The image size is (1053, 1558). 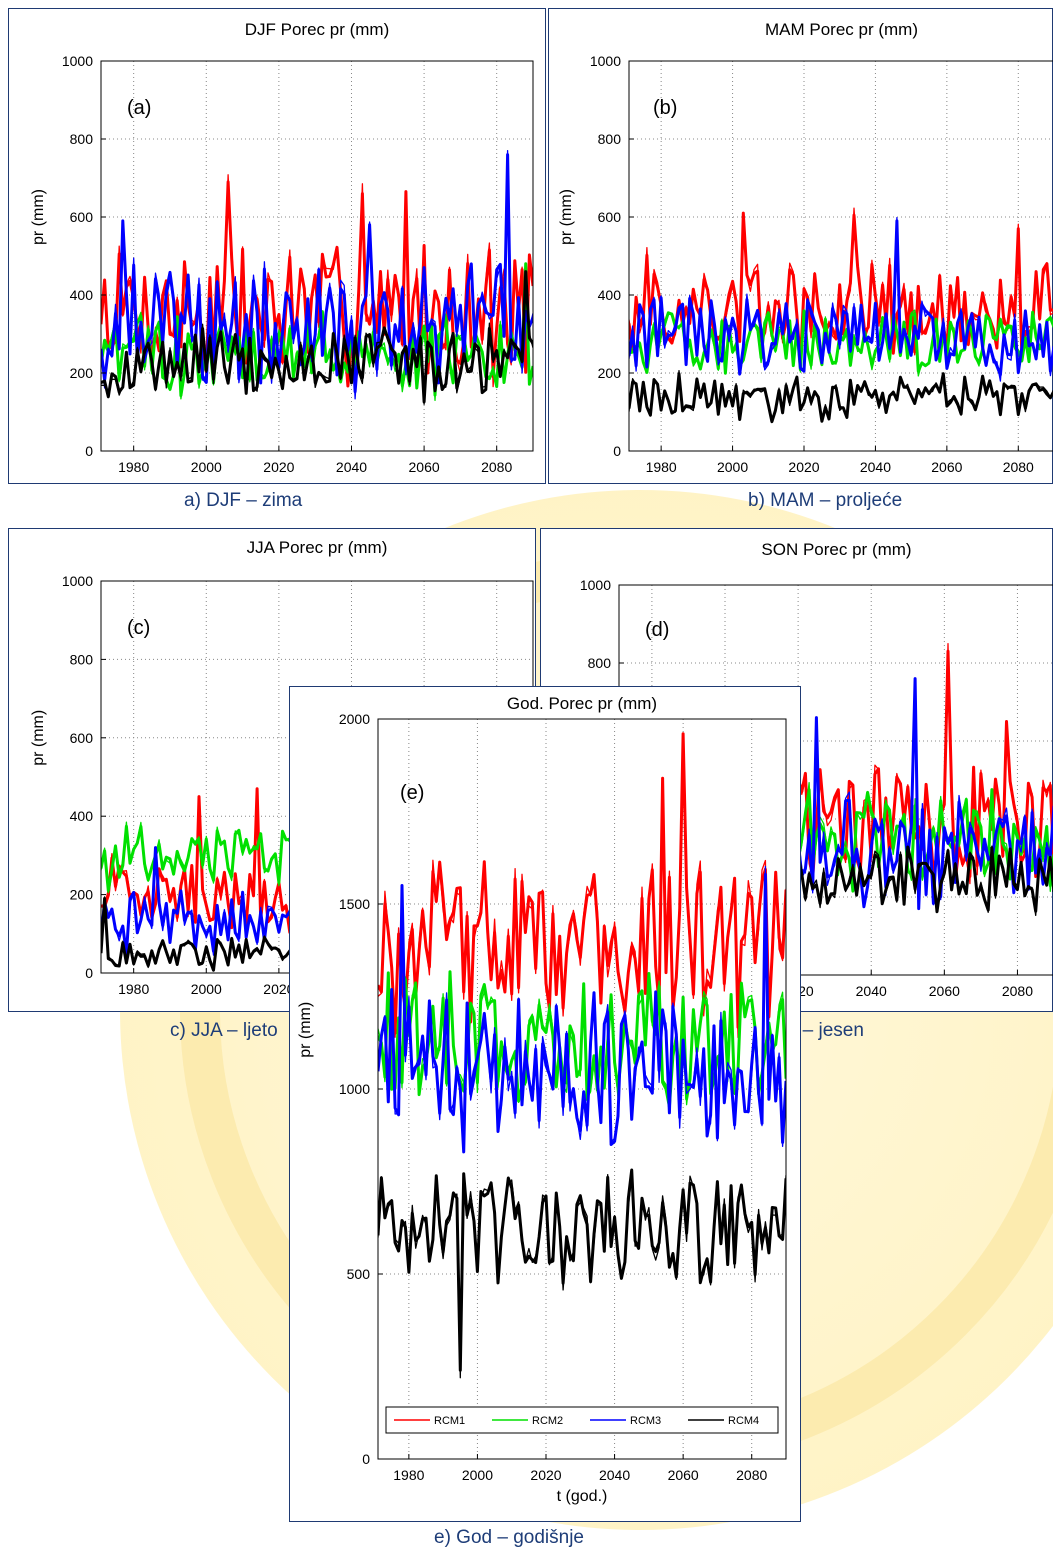 What do you see at coordinates (317, 29) in the screenshot?
I see `chart-title: DJF Porec pr (mm)` at bounding box center [317, 29].